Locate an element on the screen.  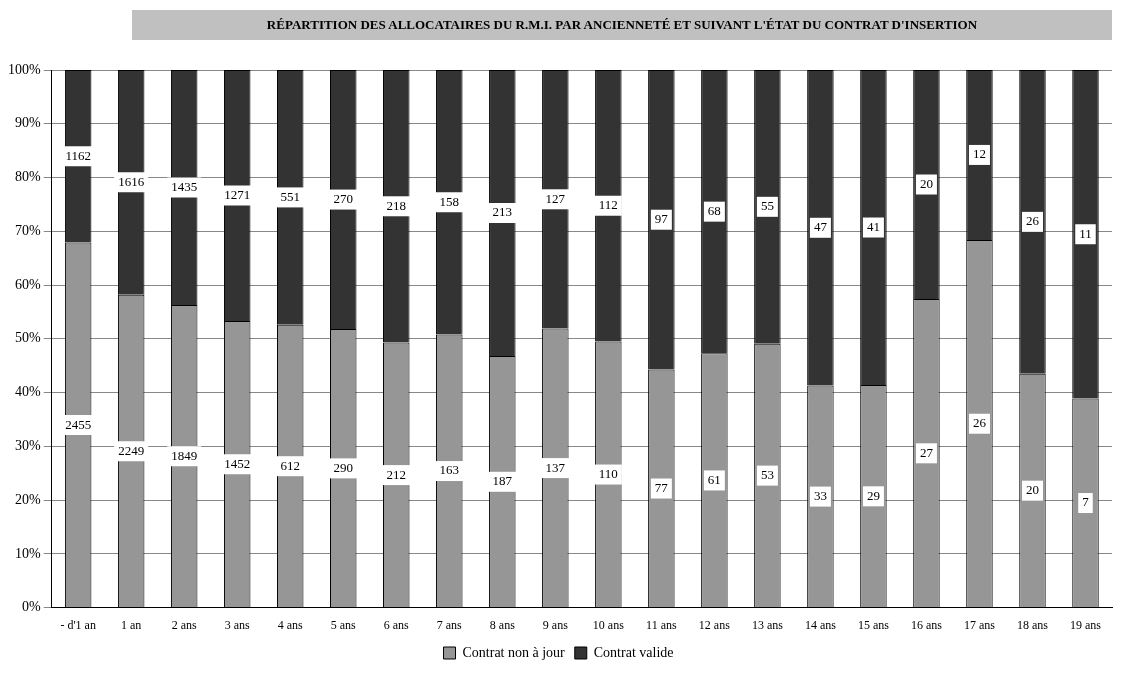
annotation: 163 is located at coordinates (449, 470).